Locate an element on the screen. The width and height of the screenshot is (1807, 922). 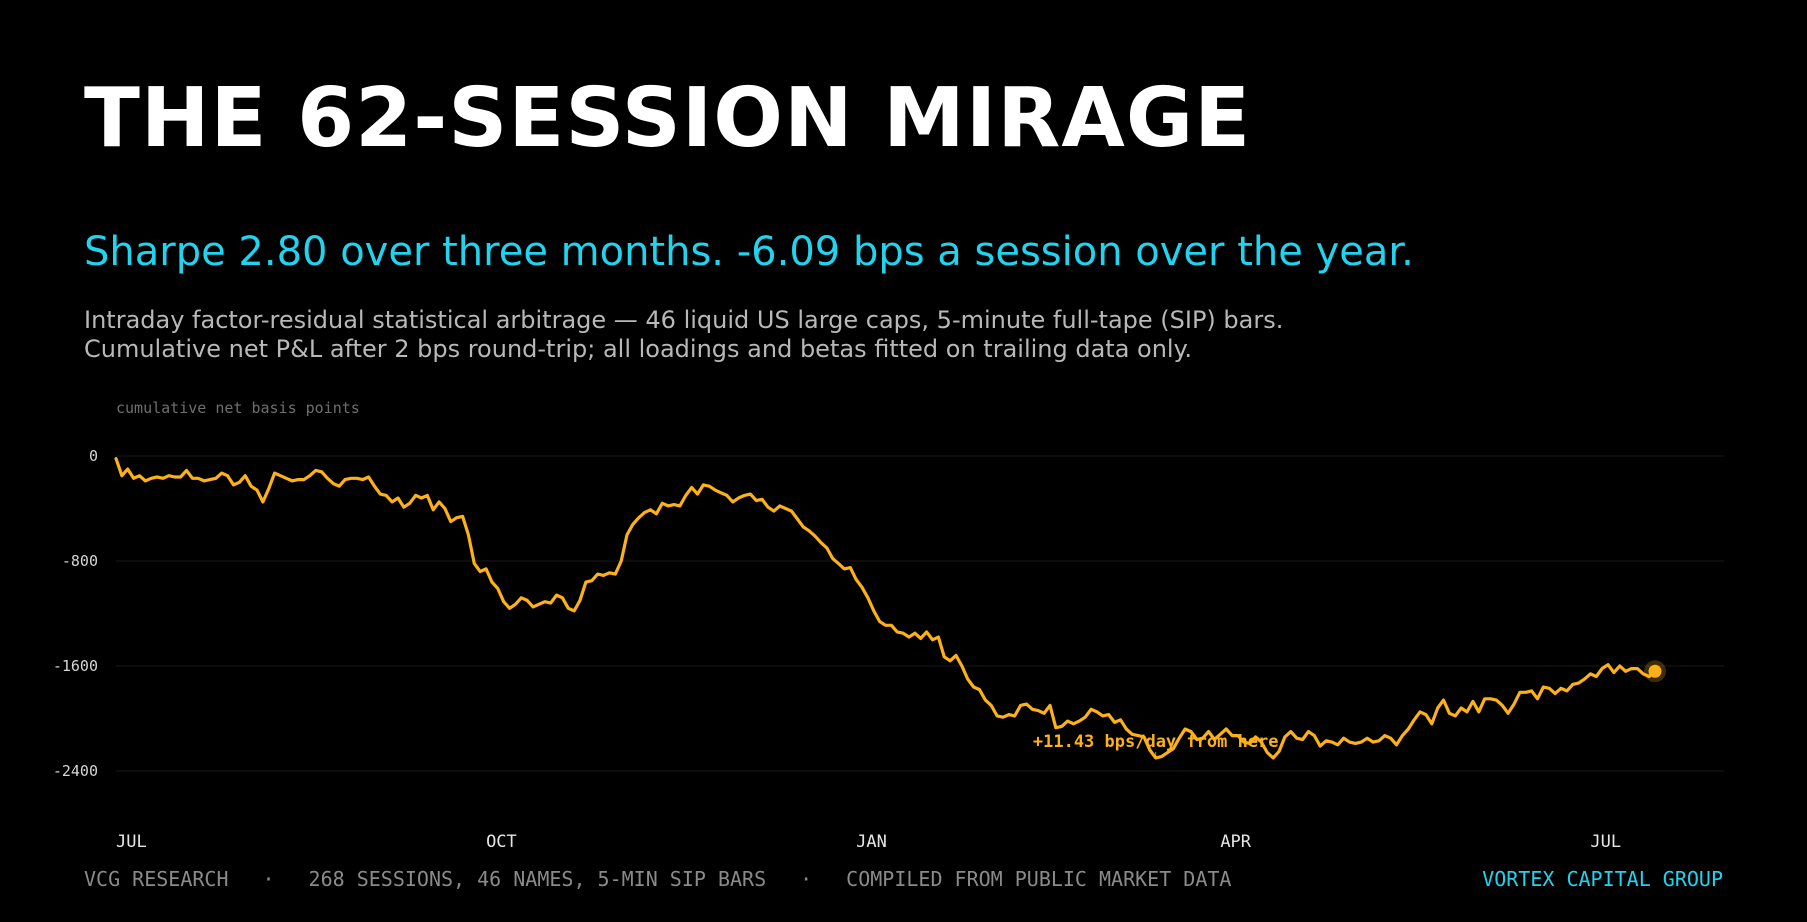
y-tick-label: -2400 is located at coordinates (75, 771).